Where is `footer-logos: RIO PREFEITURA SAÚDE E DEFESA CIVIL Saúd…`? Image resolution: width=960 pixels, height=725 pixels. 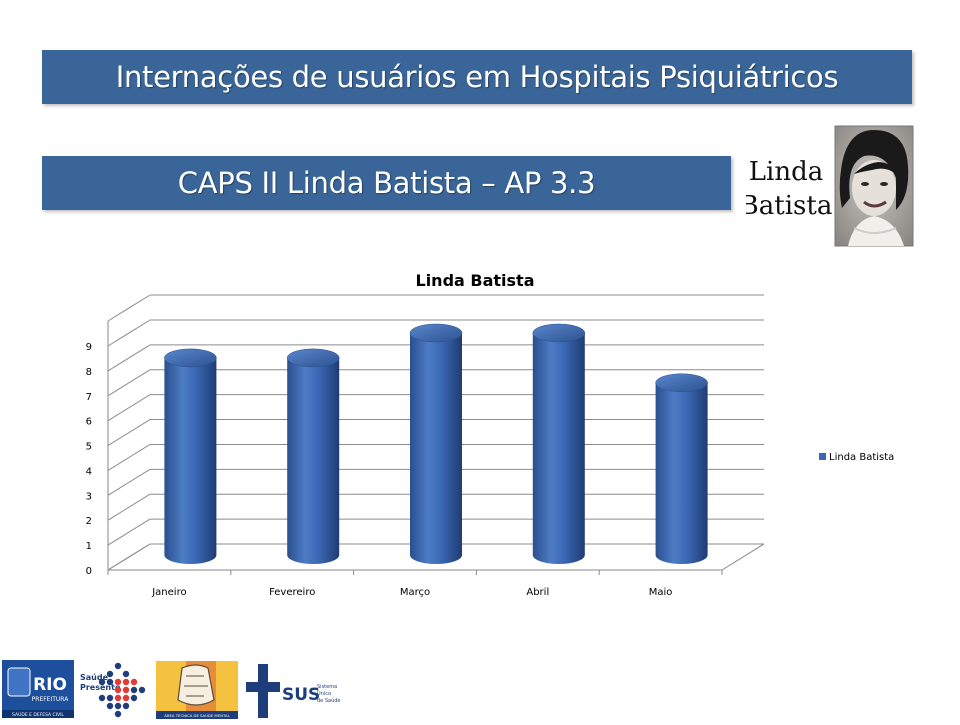
footer-logos: RIO PREFEITURA SAÚDE E DEFESA CIVIL Saúd… is located at coordinates (480, 688).